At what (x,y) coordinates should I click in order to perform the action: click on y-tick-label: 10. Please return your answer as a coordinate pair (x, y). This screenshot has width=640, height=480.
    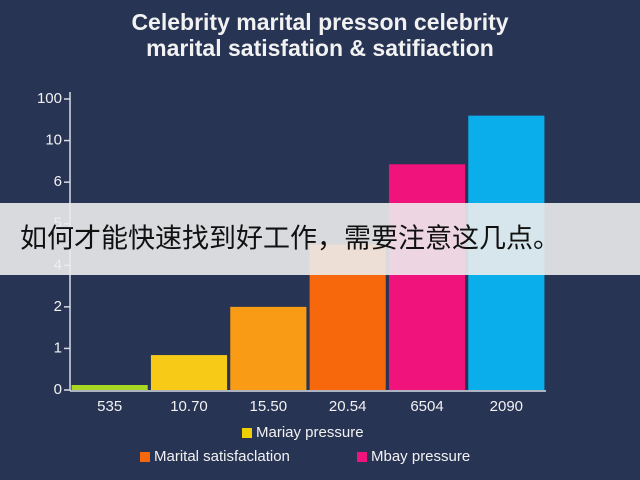
    Looking at the image, I should click on (53, 140).